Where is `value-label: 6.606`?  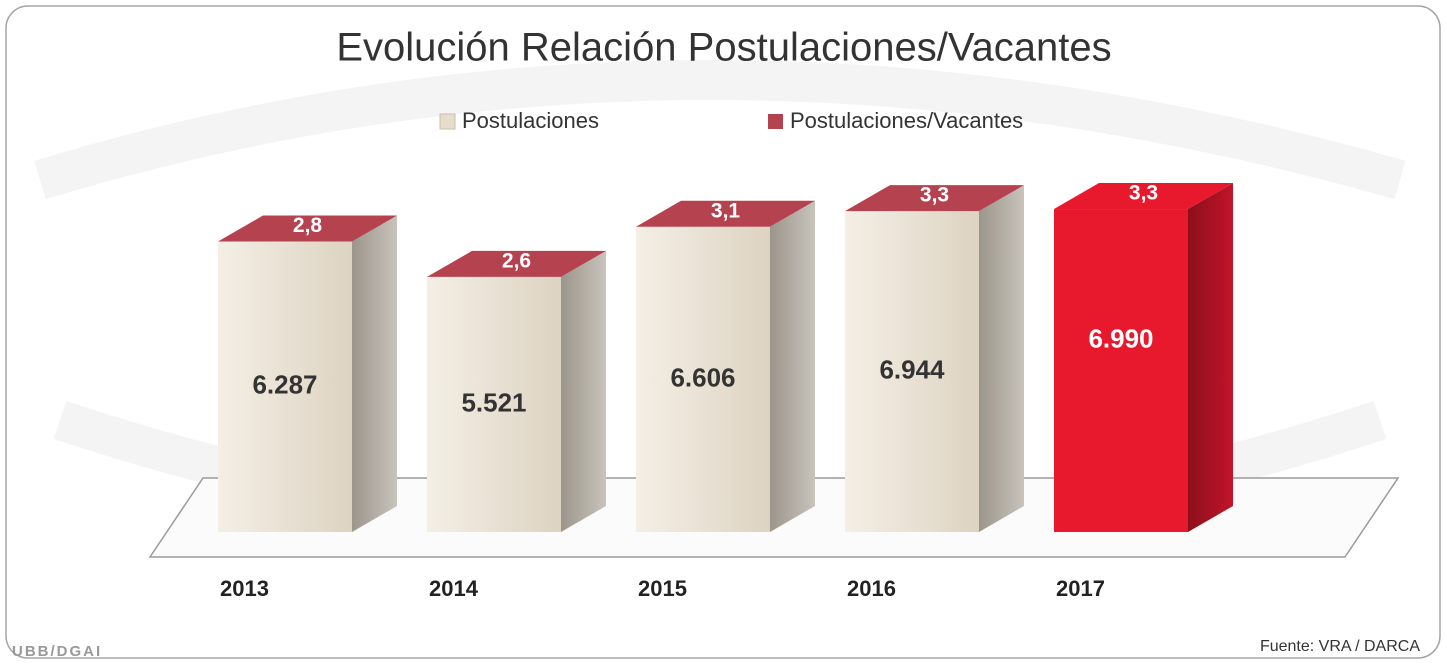 value-label: 6.606 is located at coordinates (702, 377).